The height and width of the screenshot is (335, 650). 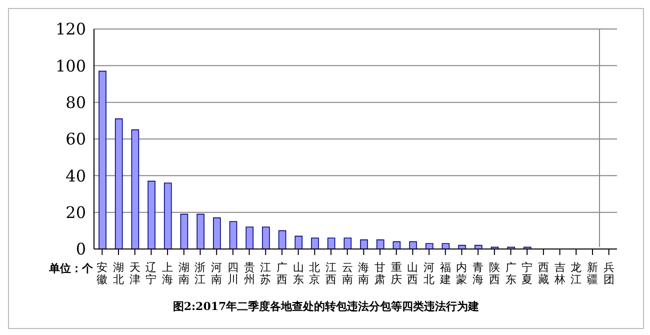 I want to click on x-tick-label: 山东, so click(x=298, y=273).